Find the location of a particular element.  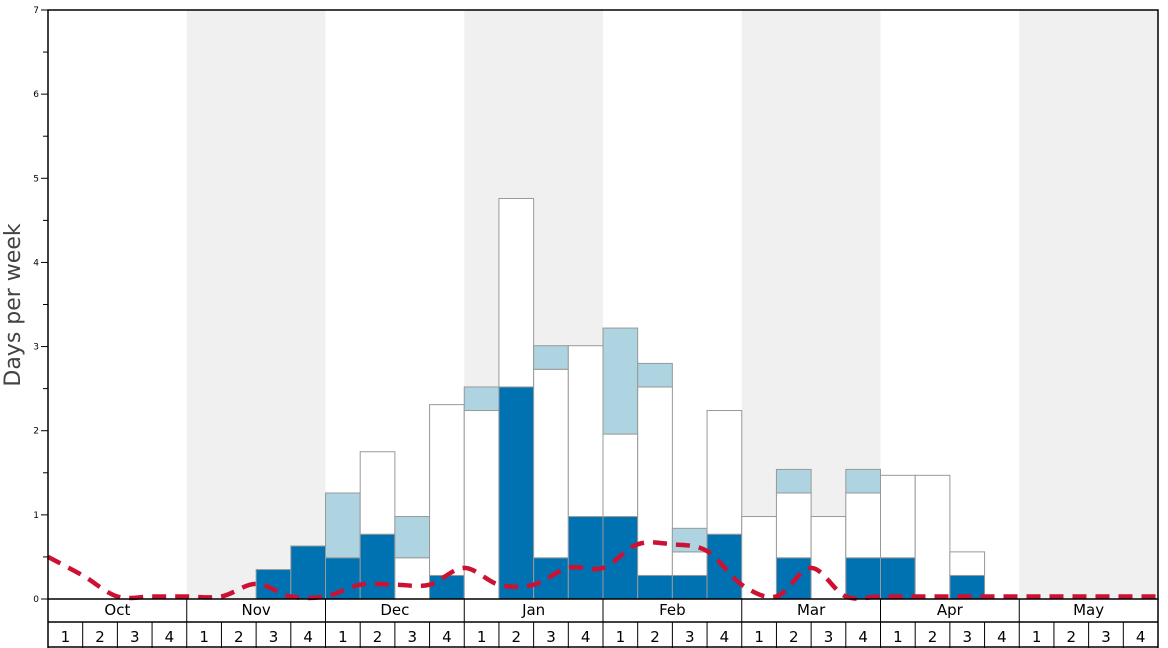

month-label-feb: Feb is located at coordinates (672, 610).